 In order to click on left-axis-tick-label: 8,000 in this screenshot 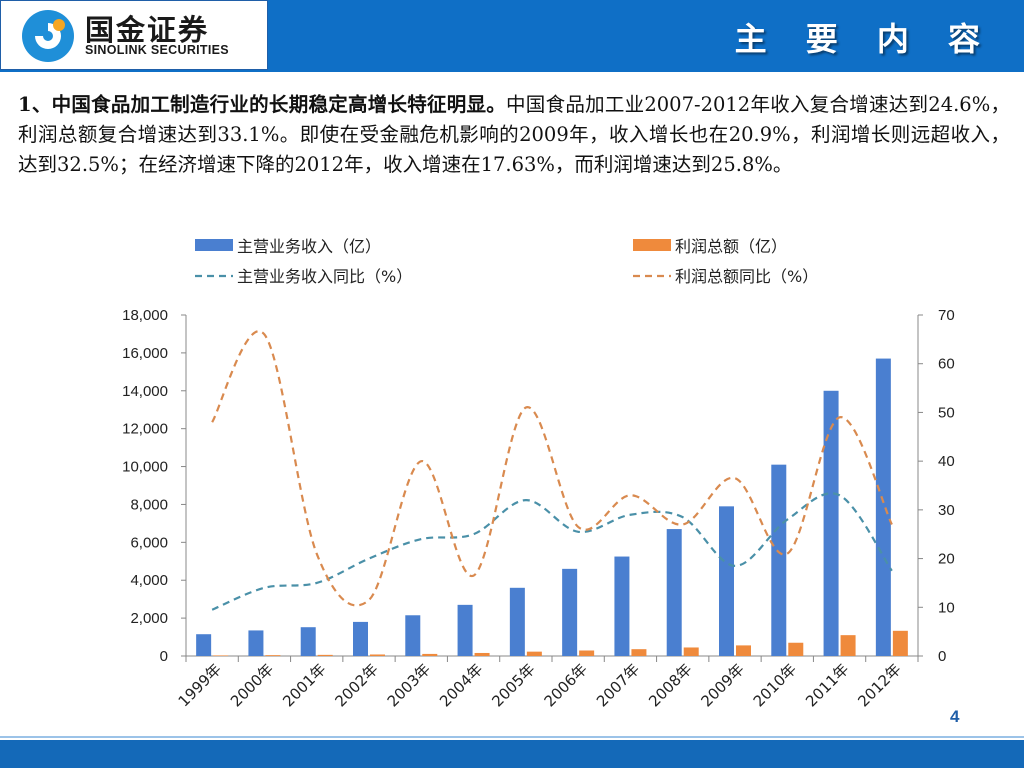, I will do `click(149, 504)`.